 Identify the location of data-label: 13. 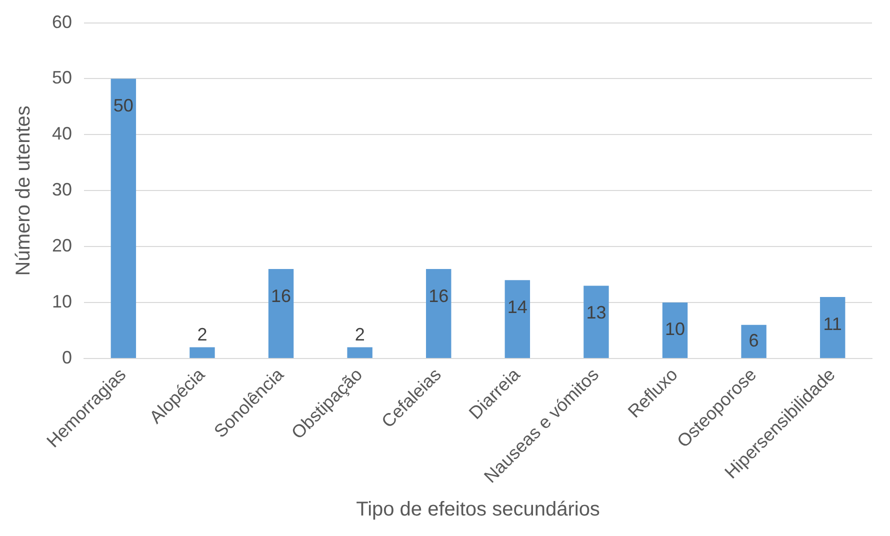
(596, 312).